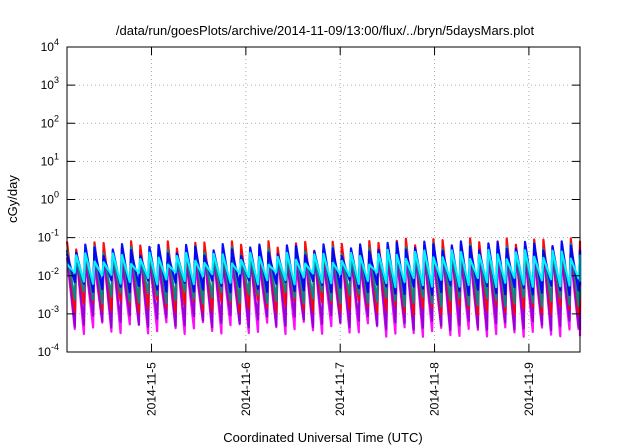 The width and height of the screenshot is (640, 448). I want to click on x-tick-label: 2014-11-6, so click(246, 389).